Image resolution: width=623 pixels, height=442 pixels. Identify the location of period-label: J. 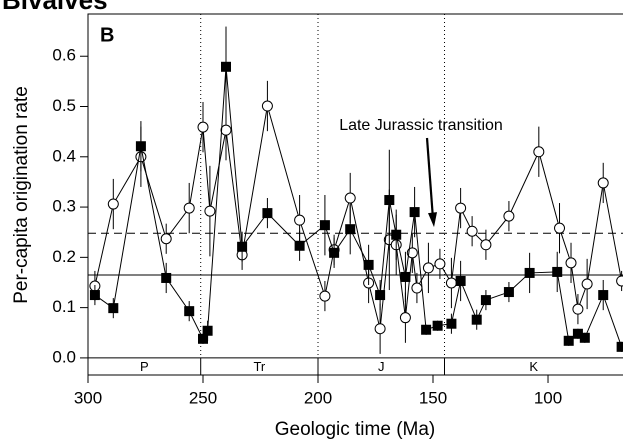
(381, 366).